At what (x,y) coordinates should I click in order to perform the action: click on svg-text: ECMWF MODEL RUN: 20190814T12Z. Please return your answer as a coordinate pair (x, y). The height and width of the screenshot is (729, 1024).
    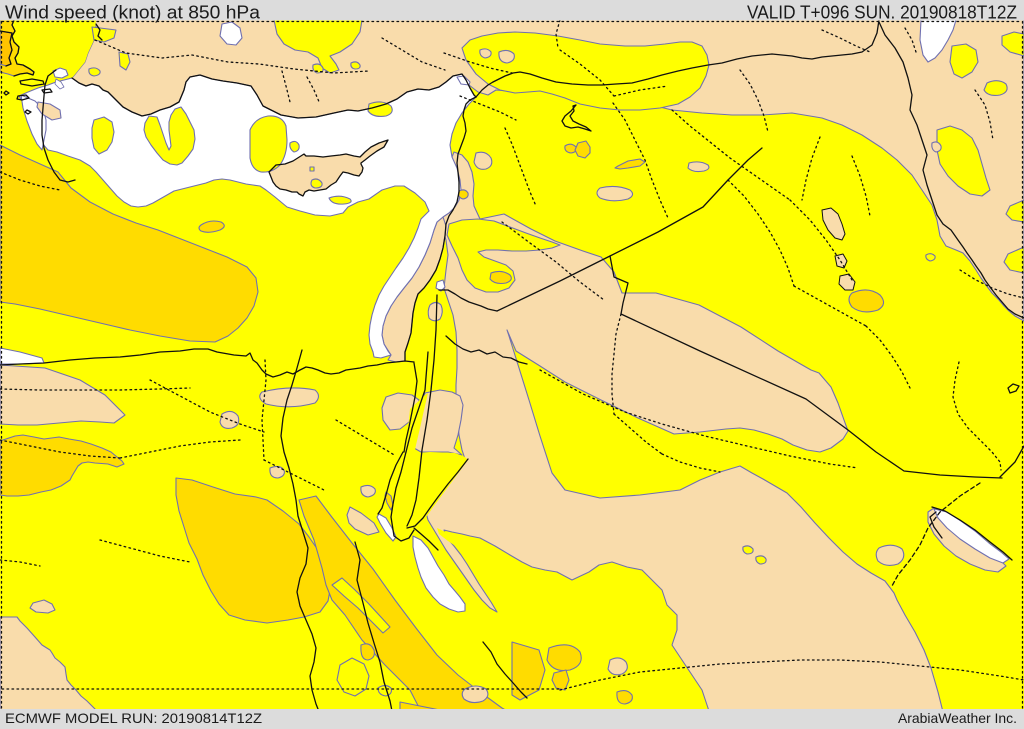
    Looking at the image, I should click on (133, 718).